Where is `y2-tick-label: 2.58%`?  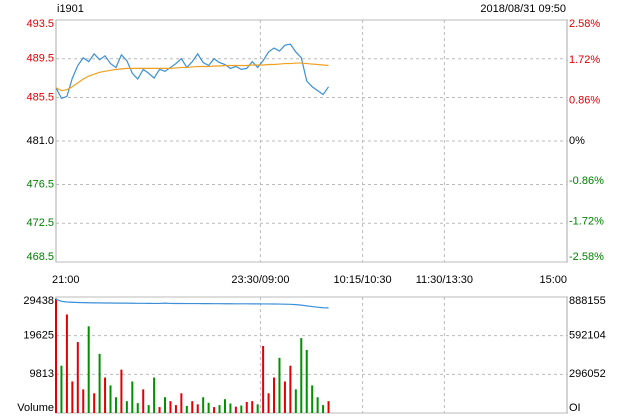
y2-tick-label: 2.58% is located at coordinates (584, 24).